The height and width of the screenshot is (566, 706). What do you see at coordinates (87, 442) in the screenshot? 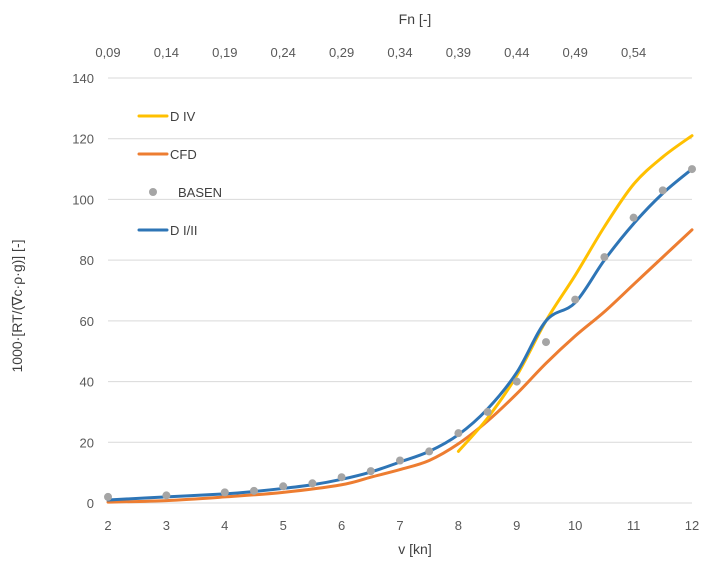
I see `y-tick-label: 20` at bounding box center [87, 442].